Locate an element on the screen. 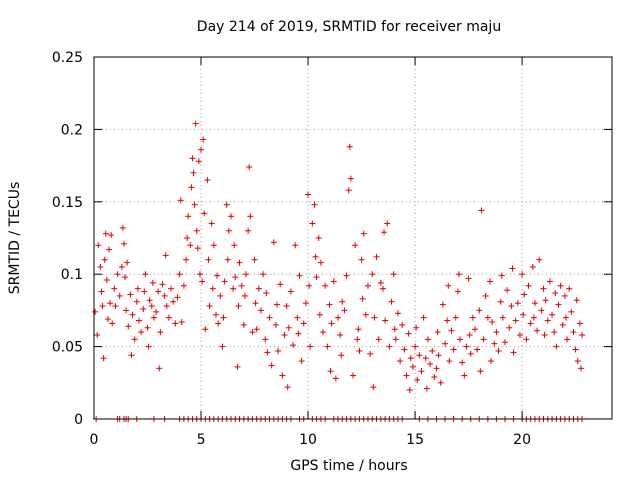 Image resolution: width=640 pixels, height=480 pixels. x-tick-label: 20 is located at coordinates (522, 440).